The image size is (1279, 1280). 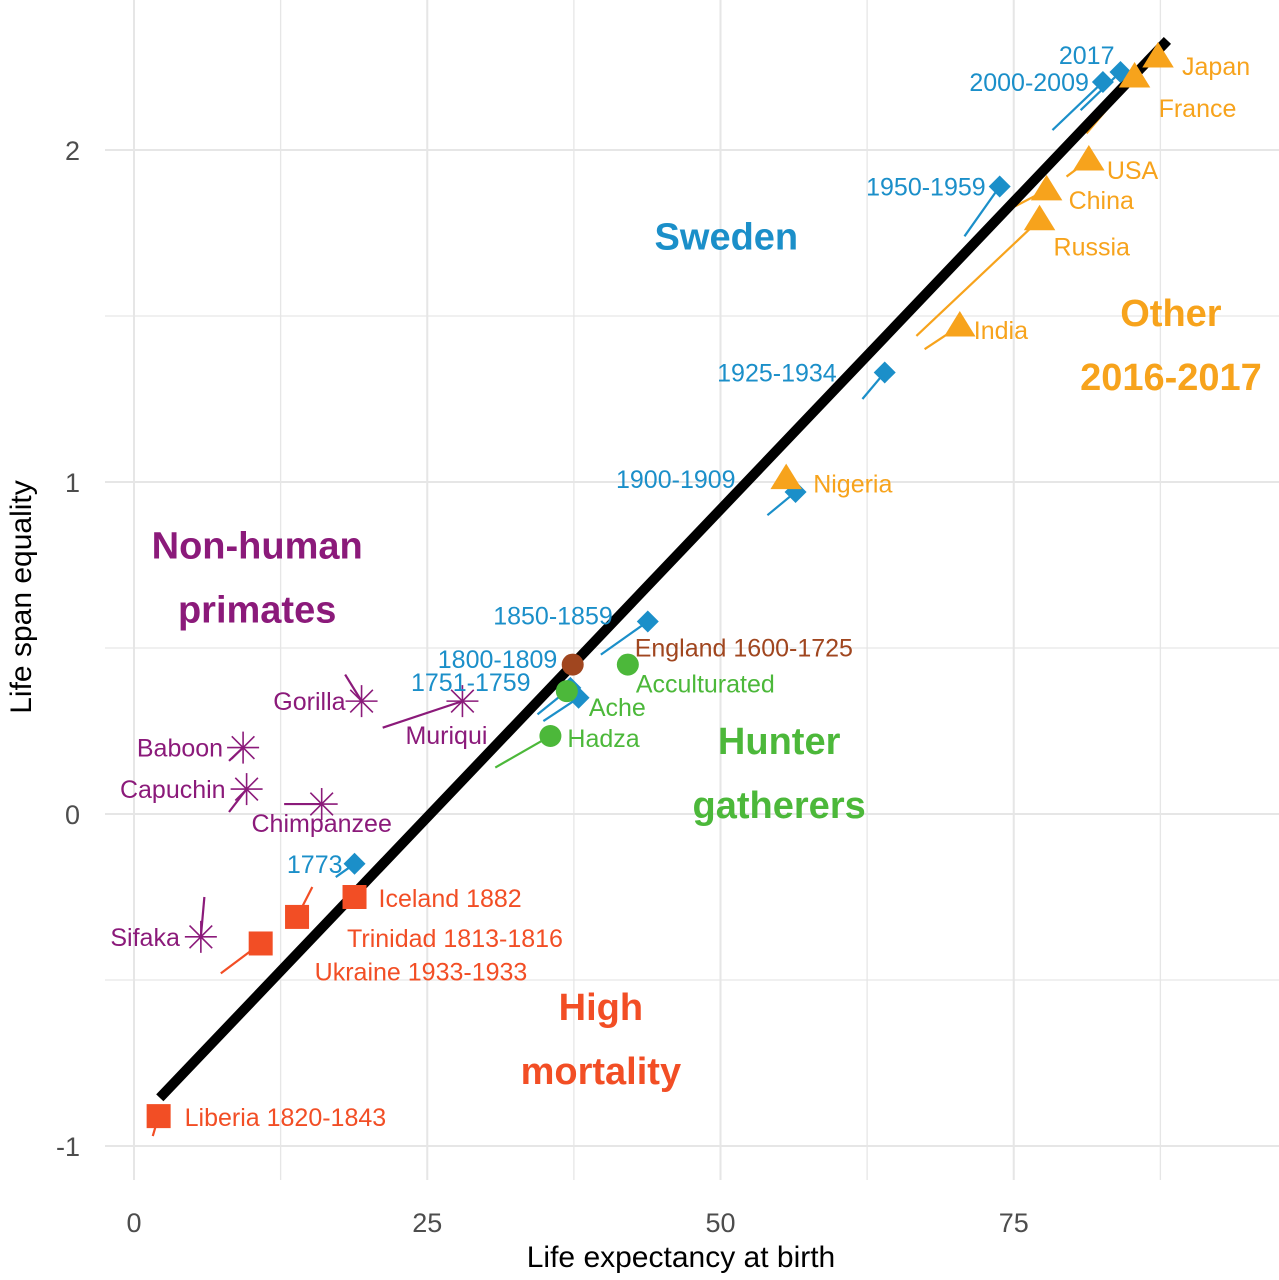 I want to click on x-axis-title: Life expectancy at birth, so click(x=681, y=1257).